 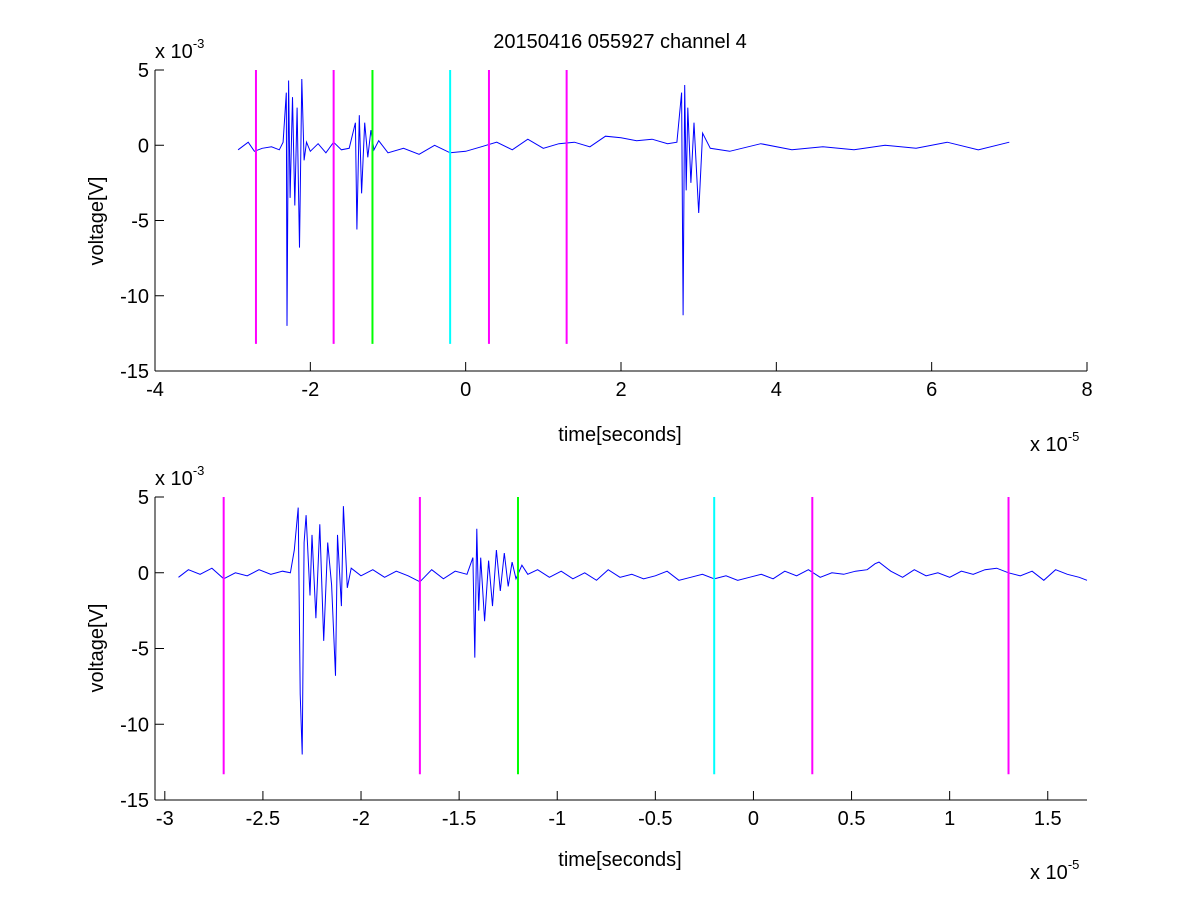 What do you see at coordinates (619, 860) in the screenshot?
I see `bottom-x-axis-label: time[seconds]` at bounding box center [619, 860].